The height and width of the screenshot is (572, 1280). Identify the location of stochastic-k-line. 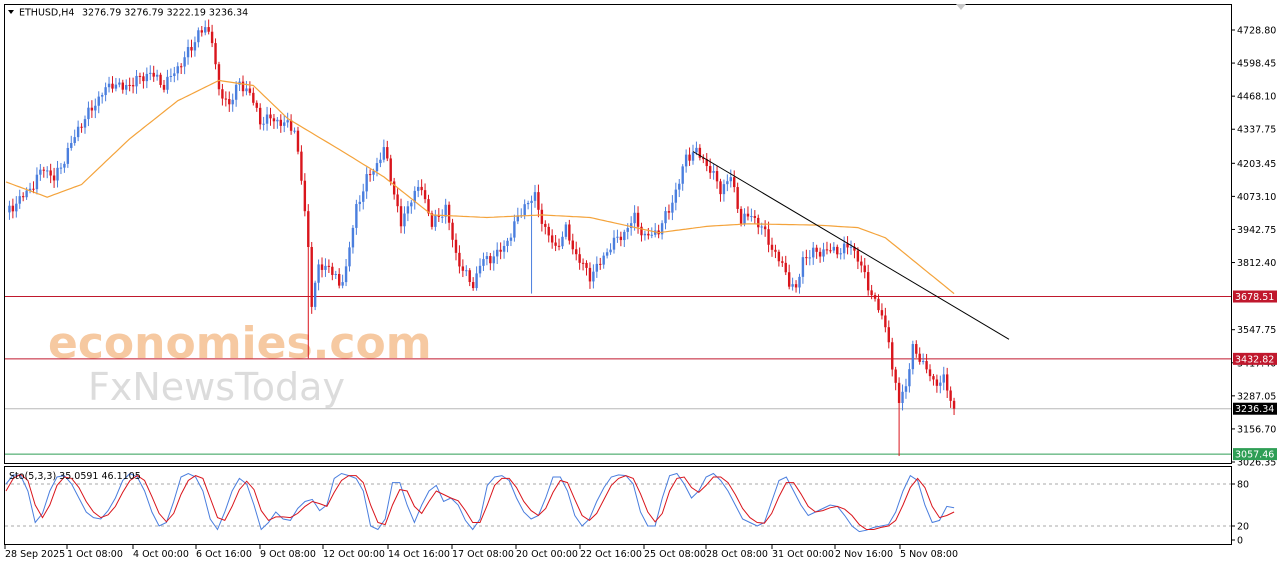
(480, 502).